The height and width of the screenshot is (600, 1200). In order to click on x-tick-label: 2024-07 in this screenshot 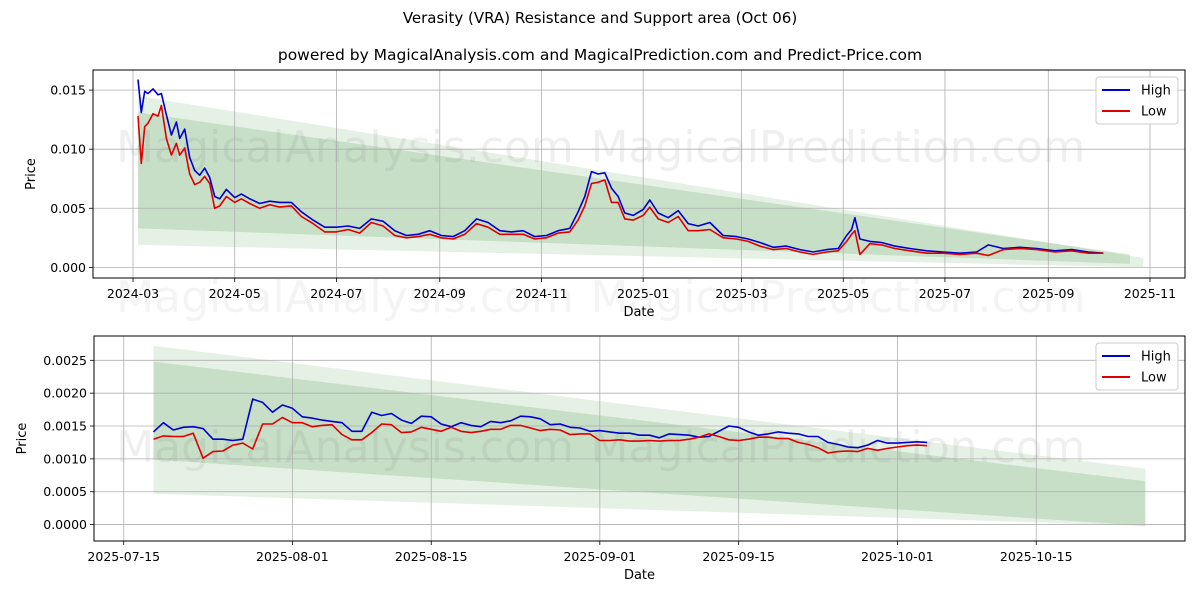, I will do `click(336, 293)`.